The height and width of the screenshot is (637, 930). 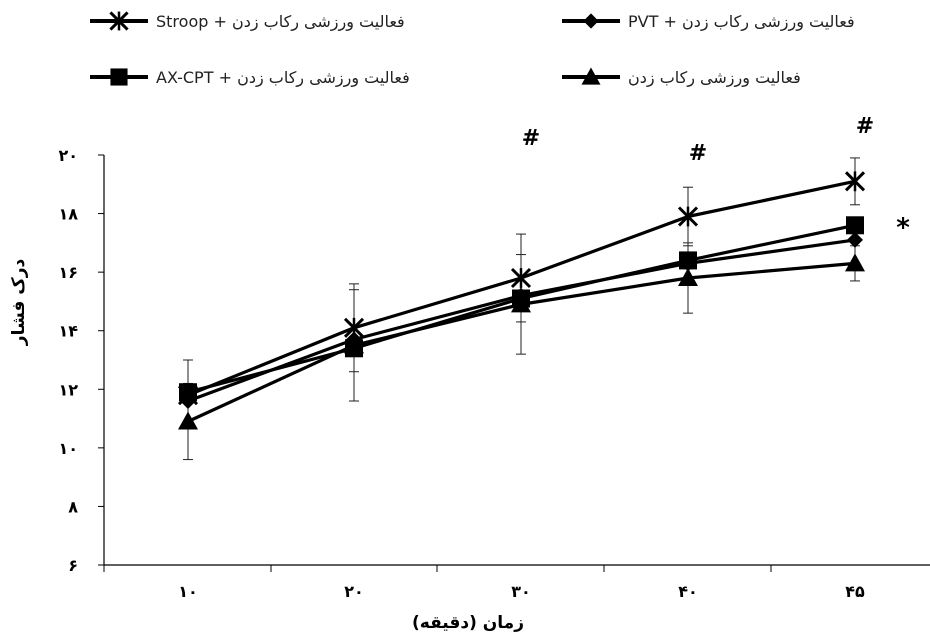 I want to click on y-tick-label: ۸, so click(x=73, y=506).